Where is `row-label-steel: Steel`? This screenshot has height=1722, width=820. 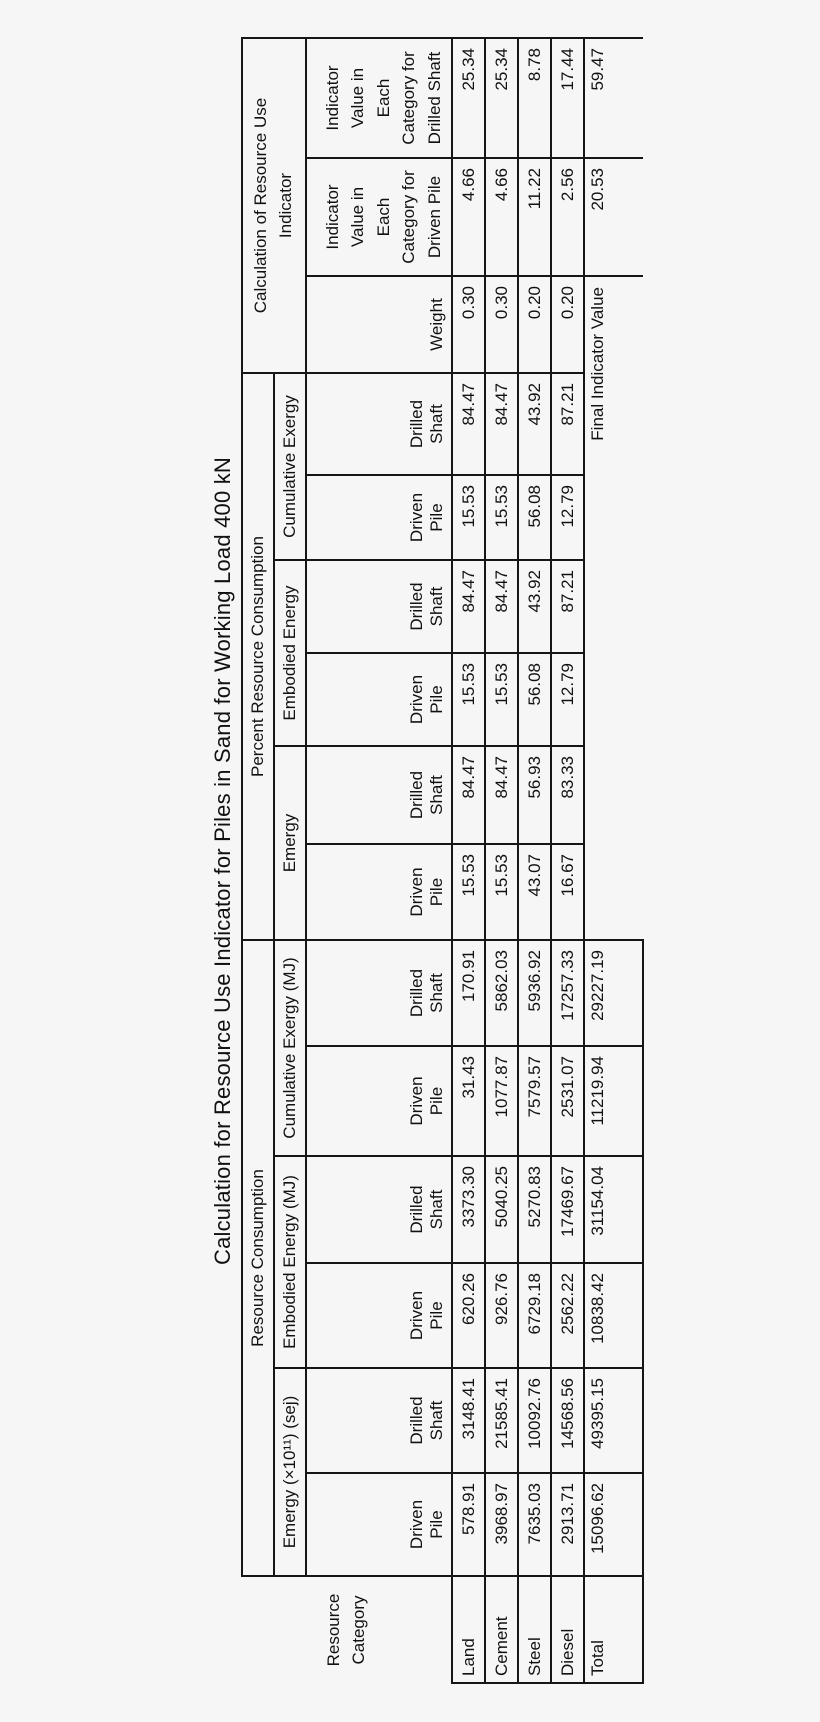
row-label-steel: Steel is located at coordinates (534, 1629).